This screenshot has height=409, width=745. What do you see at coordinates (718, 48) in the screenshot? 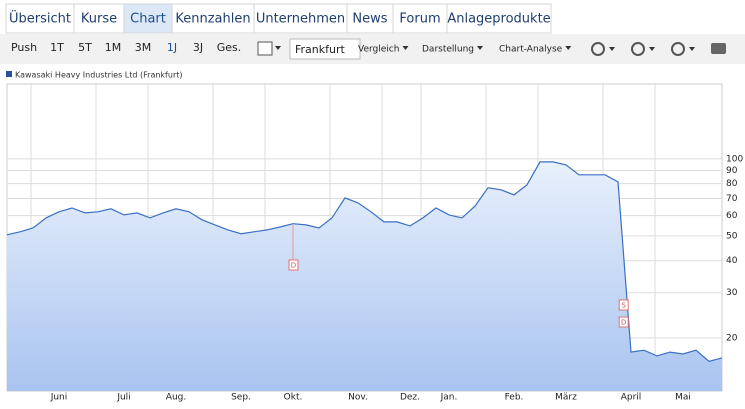
I see `print-icon` at bounding box center [718, 48].